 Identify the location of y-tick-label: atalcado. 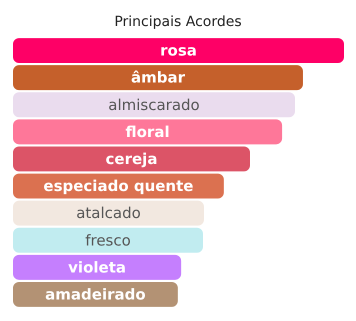
(108, 213).